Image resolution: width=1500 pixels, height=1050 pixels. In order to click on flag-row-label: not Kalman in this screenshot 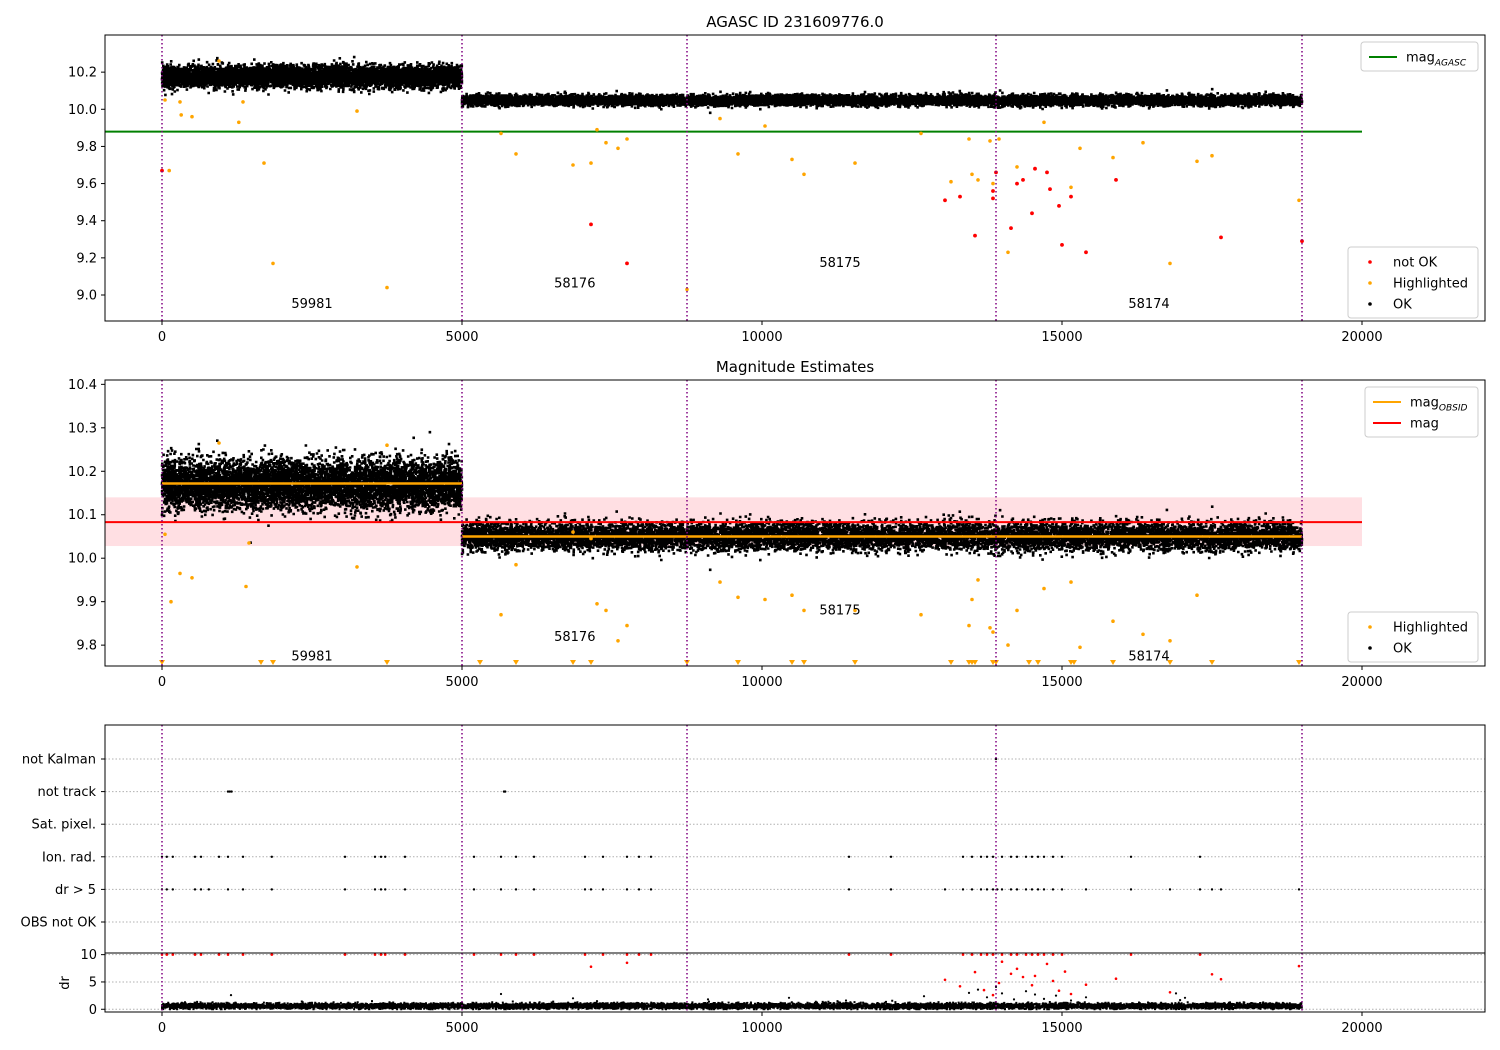, I will do `click(59, 760)`.